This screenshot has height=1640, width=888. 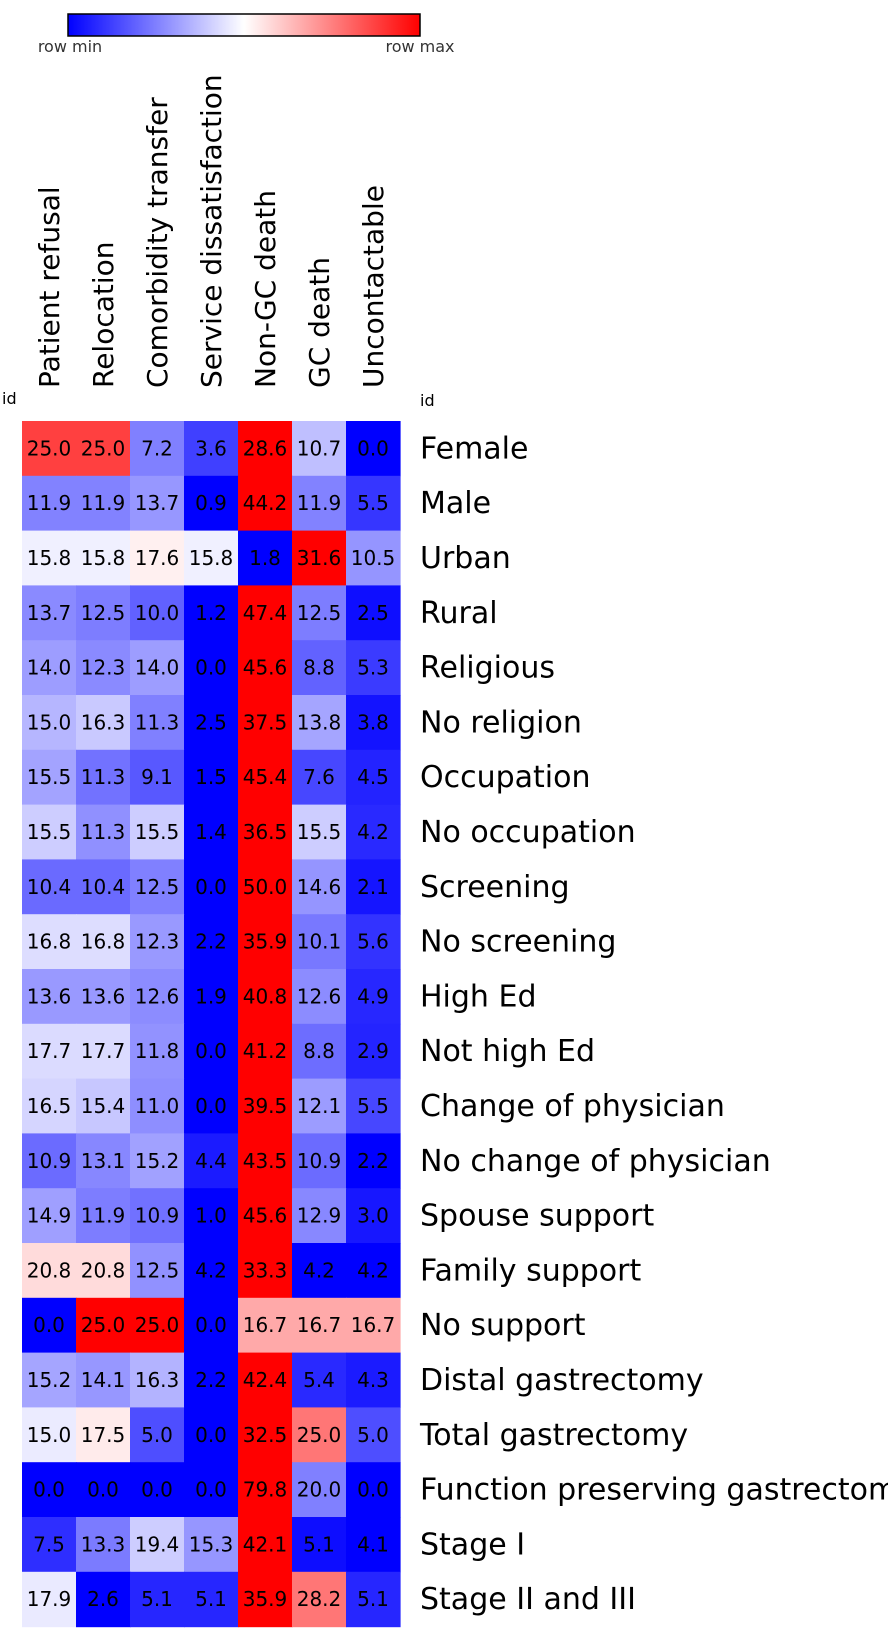 What do you see at coordinates (157, 242) in the screenshot?
I see `column-label: Comorbidity transfer` at bounding box center [157, 242].